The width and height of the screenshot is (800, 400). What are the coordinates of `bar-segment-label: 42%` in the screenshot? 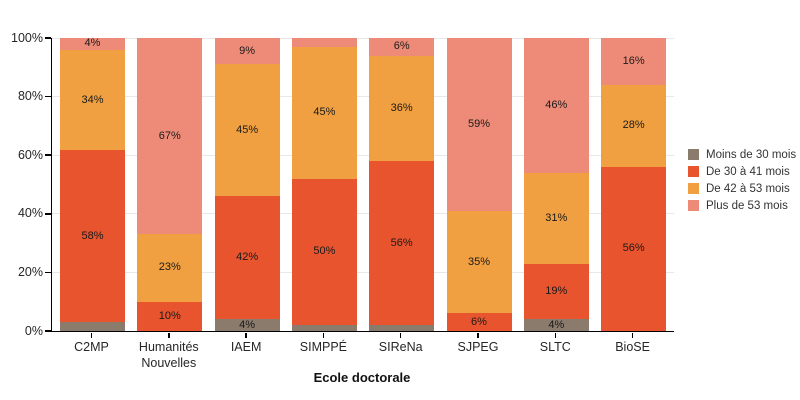 It's located at (247, 257).